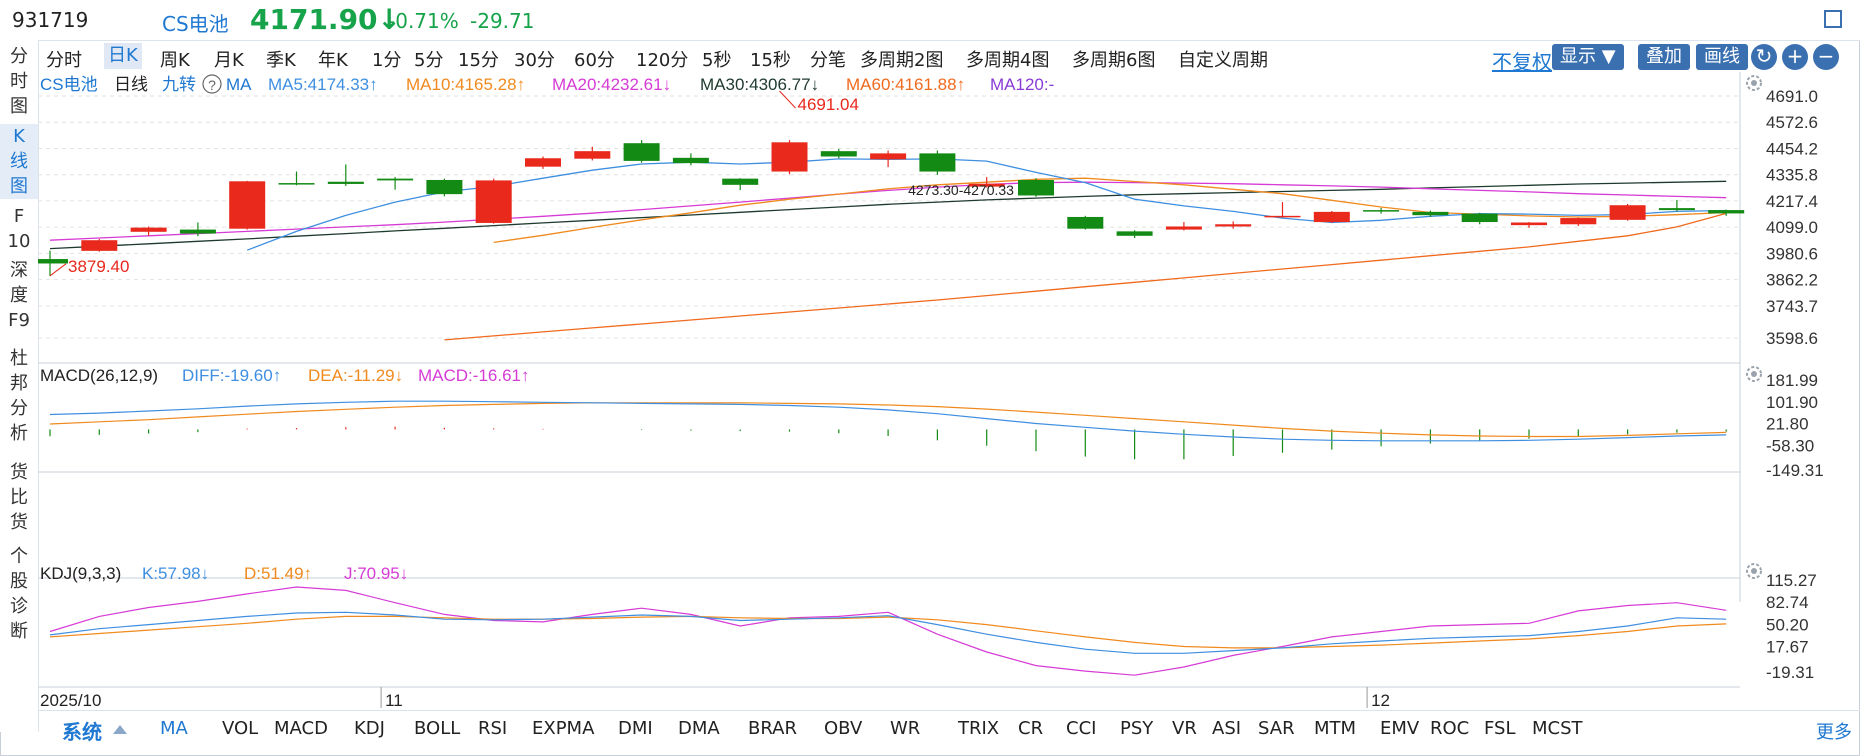 This screenshot has height=756, width=1860. Describe the element at coordinates (394, 699) in the screenshot. I see `x-axis-label: 11` at that location.